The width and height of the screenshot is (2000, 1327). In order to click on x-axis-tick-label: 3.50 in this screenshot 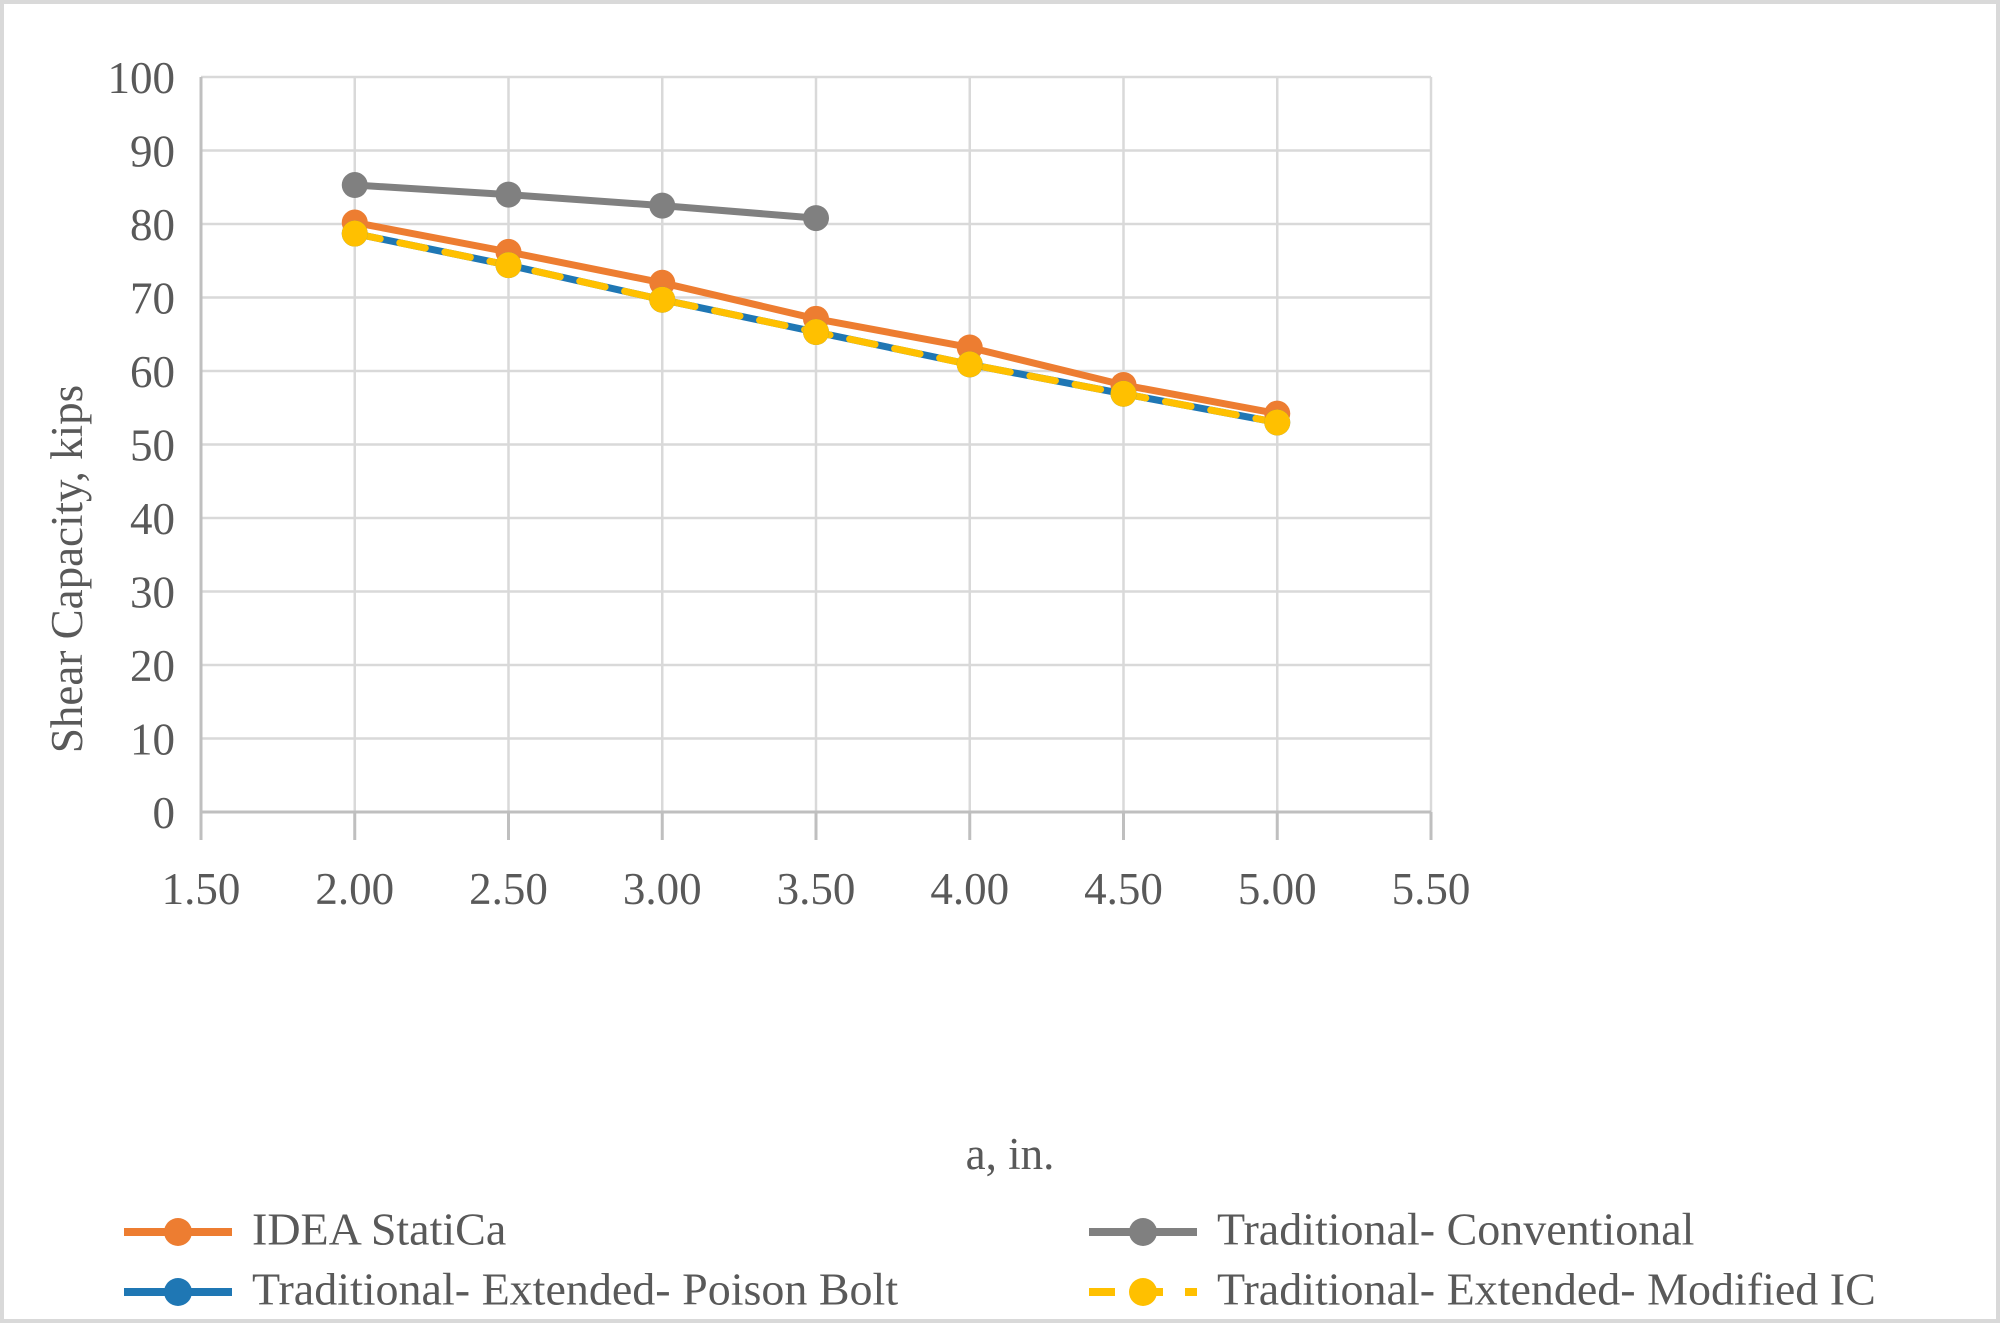, I will do `click(816, 889)`.